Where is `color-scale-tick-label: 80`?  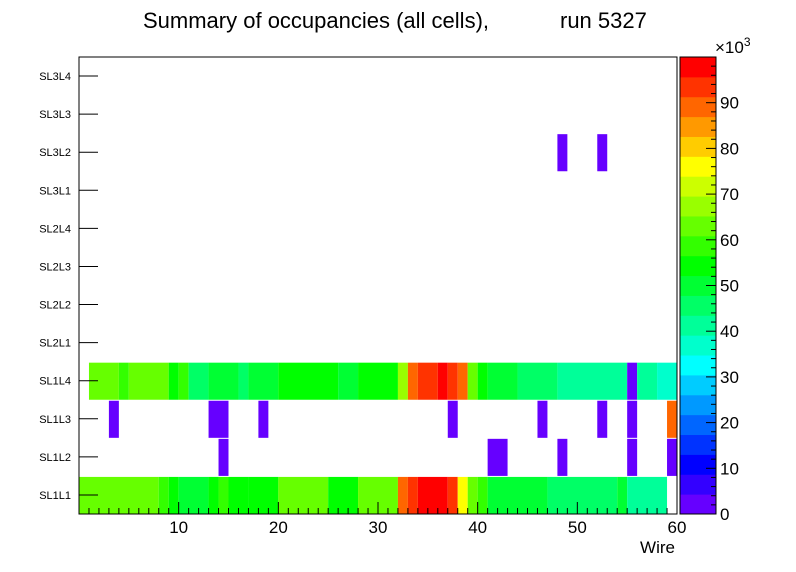
color-scale-tick-label: 80 is located at coordinates (729, 148).